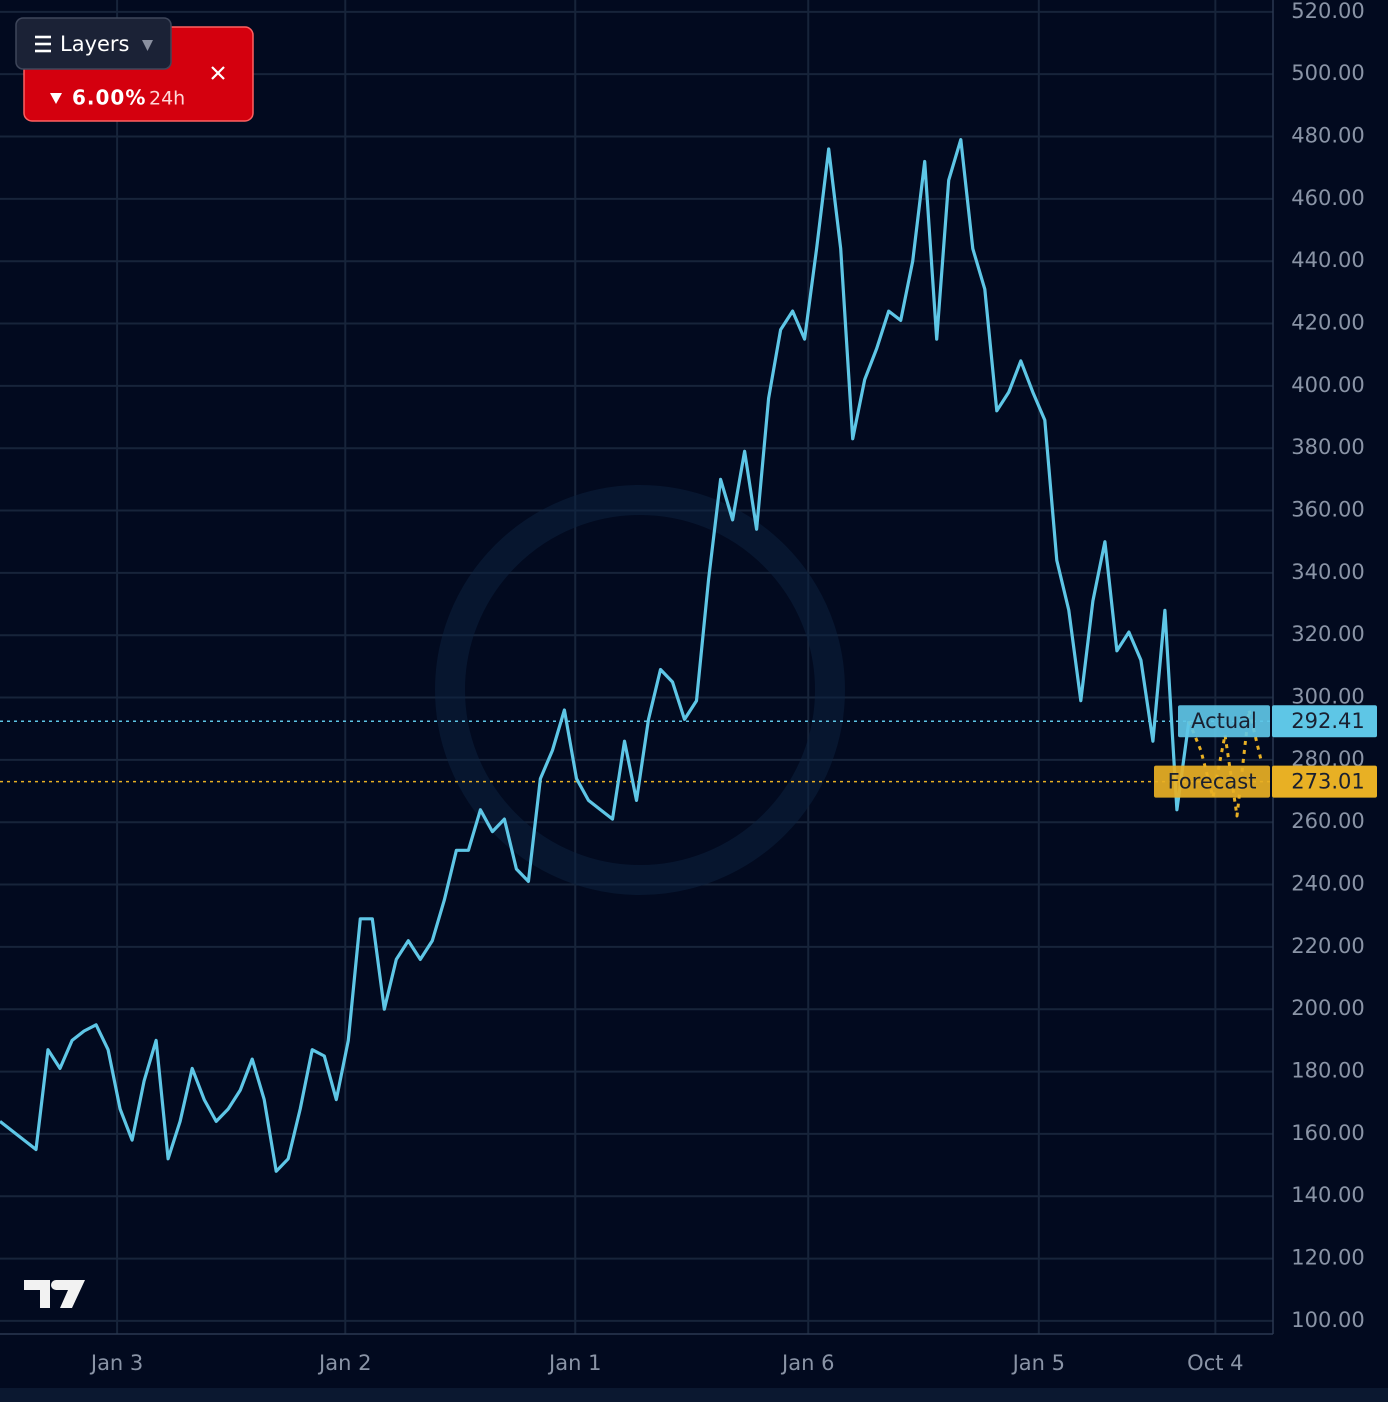  What do you see at coordinates (218, 73) in the screenshot?
I see `close-button` at bounding box center [218, 73].